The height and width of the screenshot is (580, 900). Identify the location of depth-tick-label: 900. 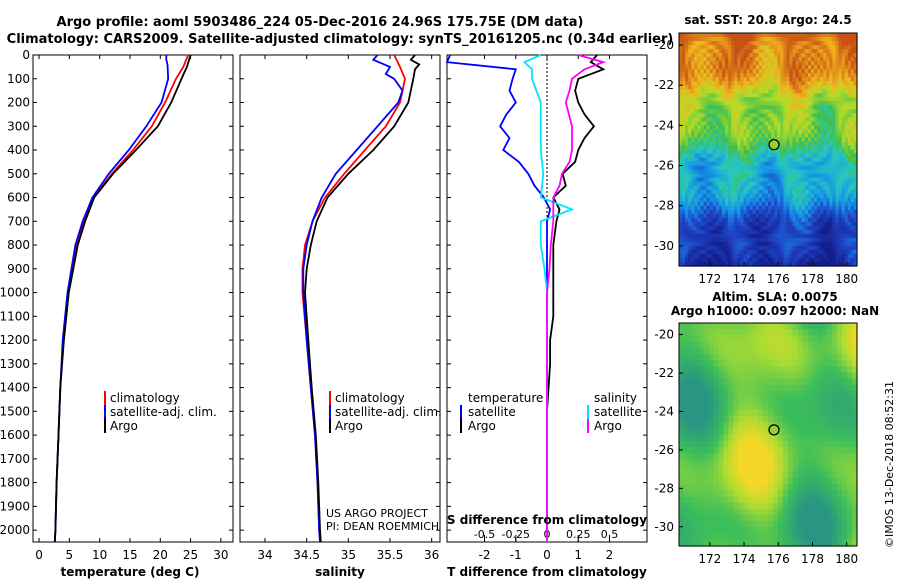
(18, 269).